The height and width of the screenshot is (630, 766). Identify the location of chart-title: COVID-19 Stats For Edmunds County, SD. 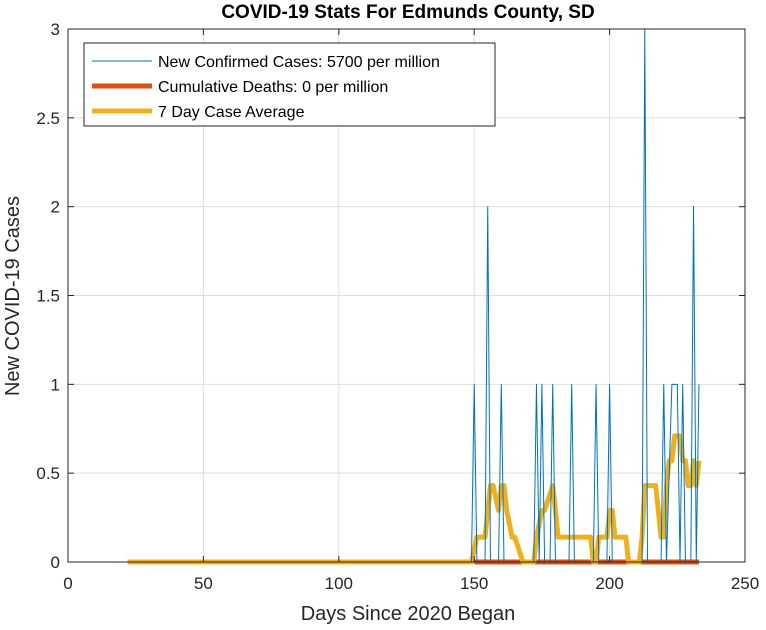
(407, 12).